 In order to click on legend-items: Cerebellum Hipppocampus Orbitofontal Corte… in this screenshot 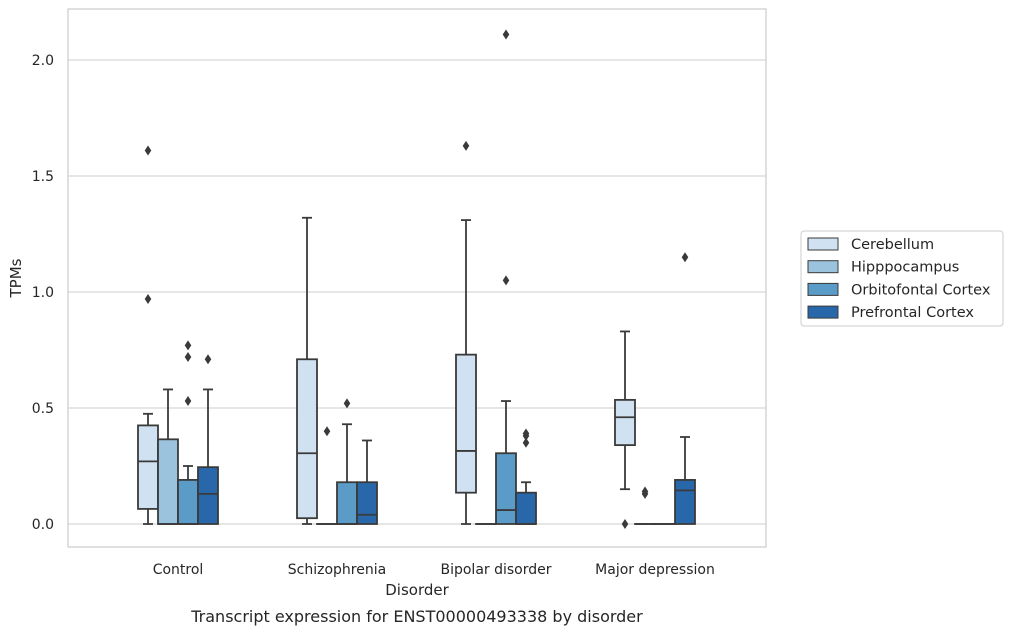, I will do `click(899, 279)`.